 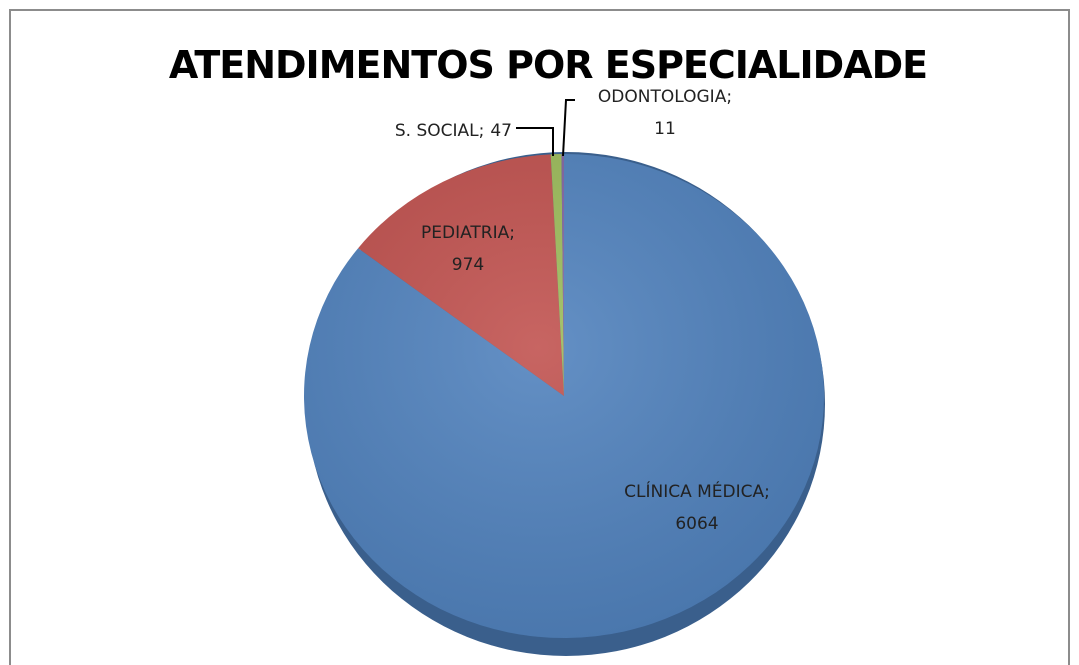 I want to click on data-label: ODONTOLOGIA; 11, so click(x=665, y=113).